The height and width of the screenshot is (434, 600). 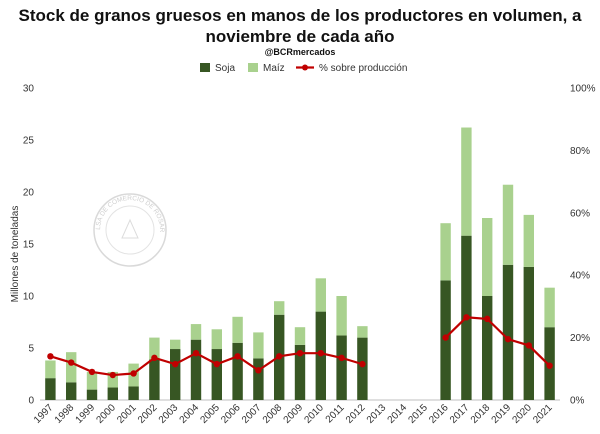 I want to click on x-tick-label: 2011, so click(x=335, y=413).